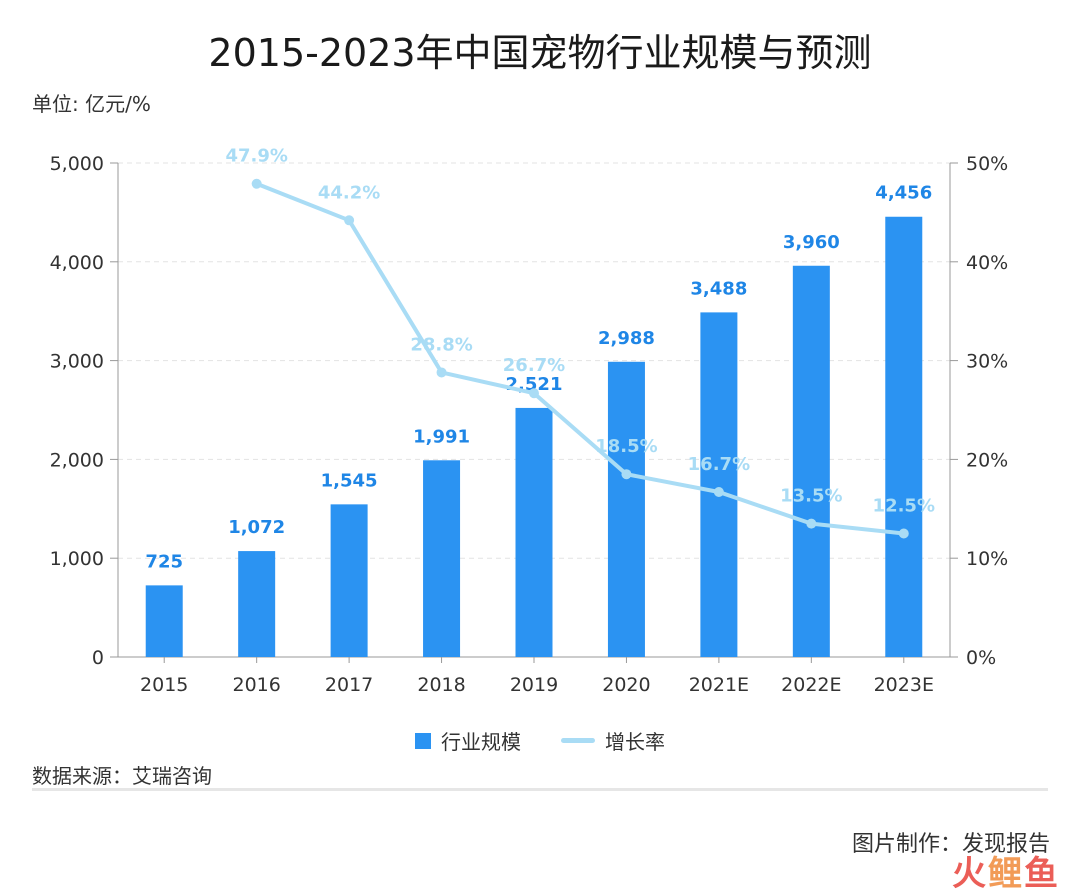 The height and width of the screenshot is (895, 1080). What do you see at coordinates (987, 362) in the screenshot?
I see `right-axis-tick-label: 30%` at bounding box center [987, 362].